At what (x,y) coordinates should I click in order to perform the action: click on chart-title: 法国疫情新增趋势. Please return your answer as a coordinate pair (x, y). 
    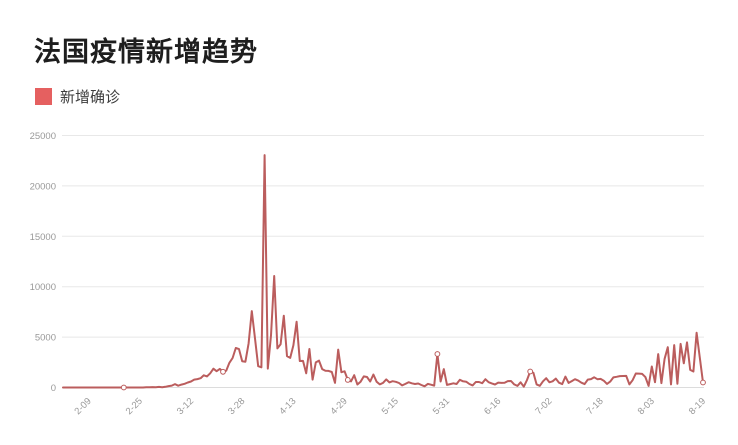
    Looking at the image, I should click on (146, 52).